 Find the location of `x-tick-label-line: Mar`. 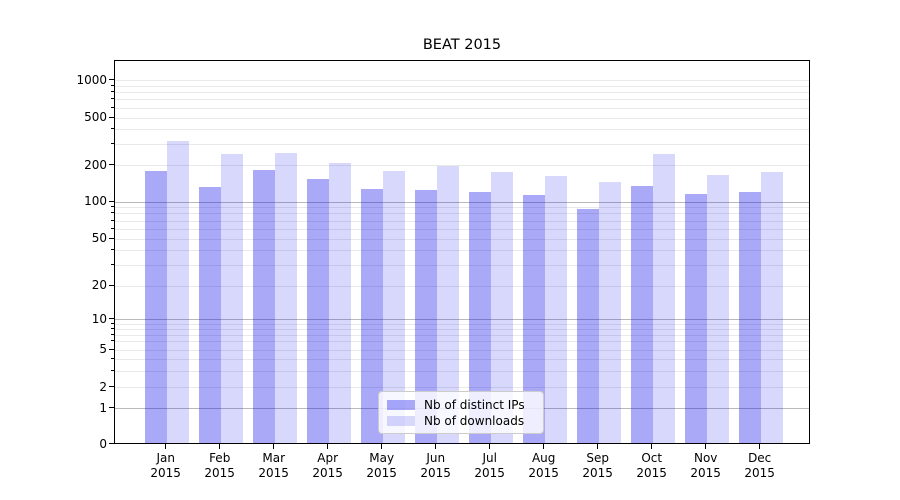

x-tick-label-line: Mar is located at coordinates (273, 457).